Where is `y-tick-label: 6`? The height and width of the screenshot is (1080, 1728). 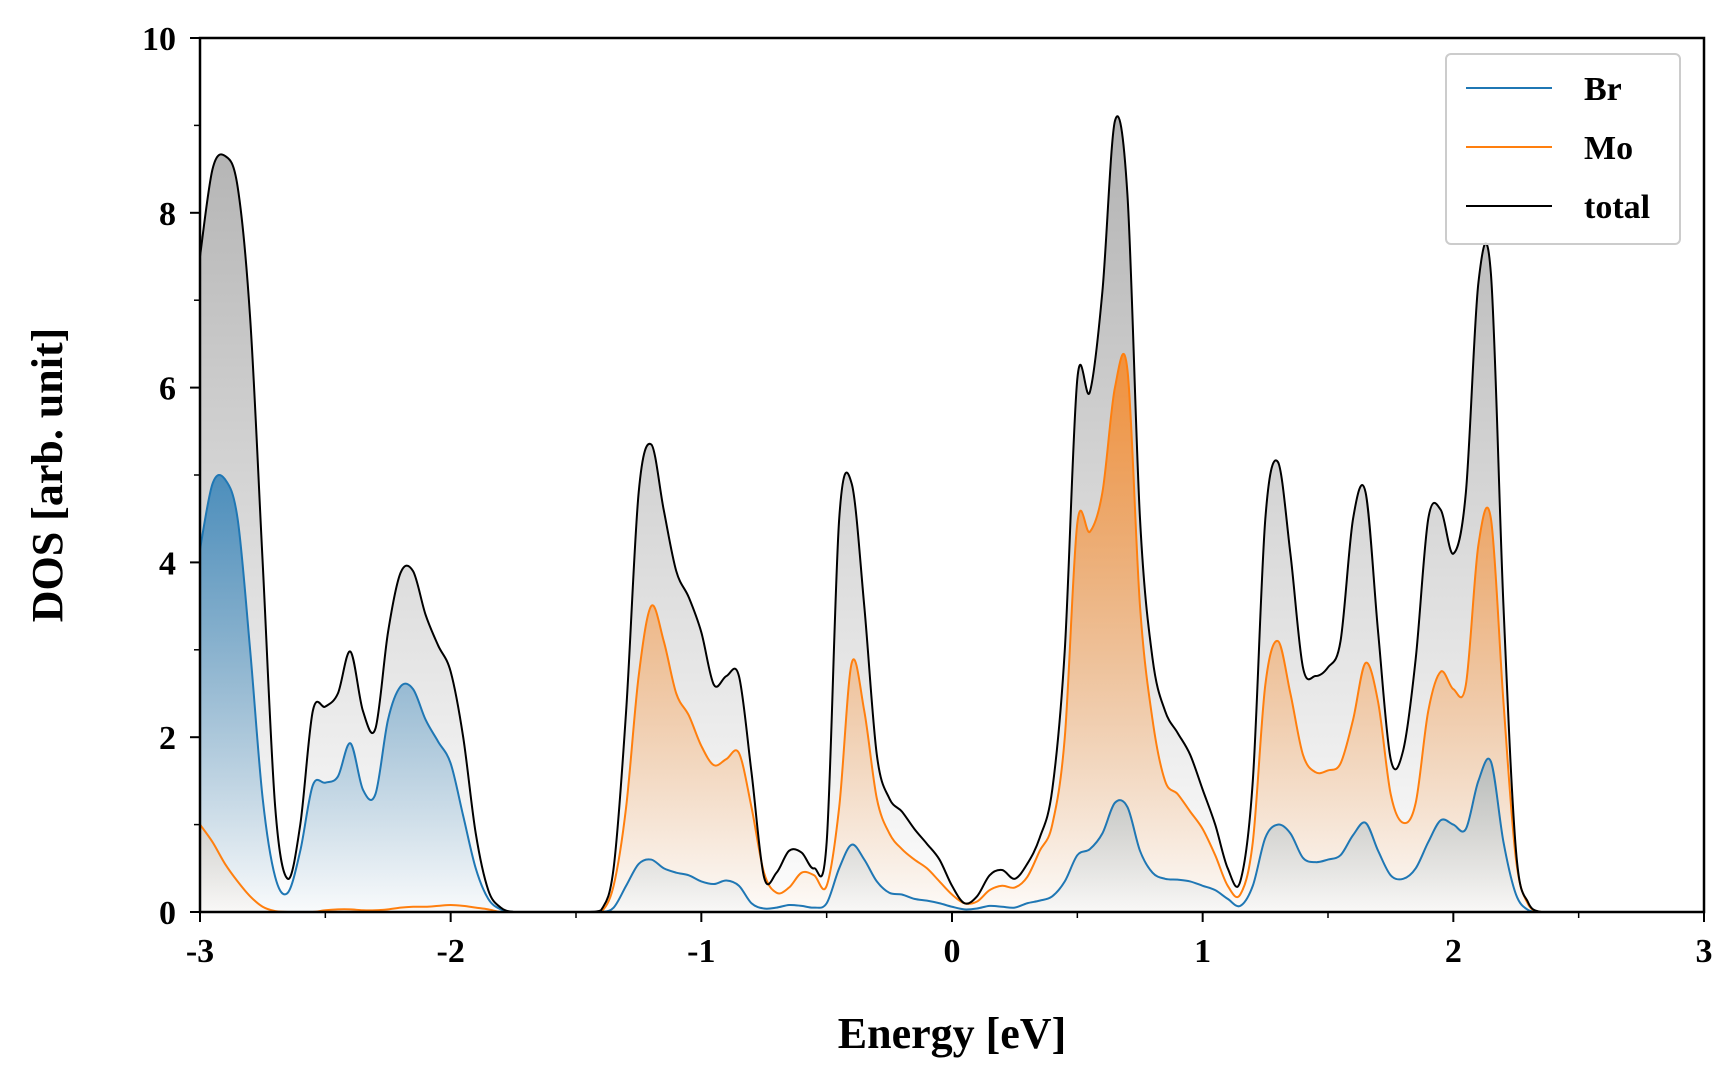
y-tick-label: 6 is located at coordinates (167, 389).